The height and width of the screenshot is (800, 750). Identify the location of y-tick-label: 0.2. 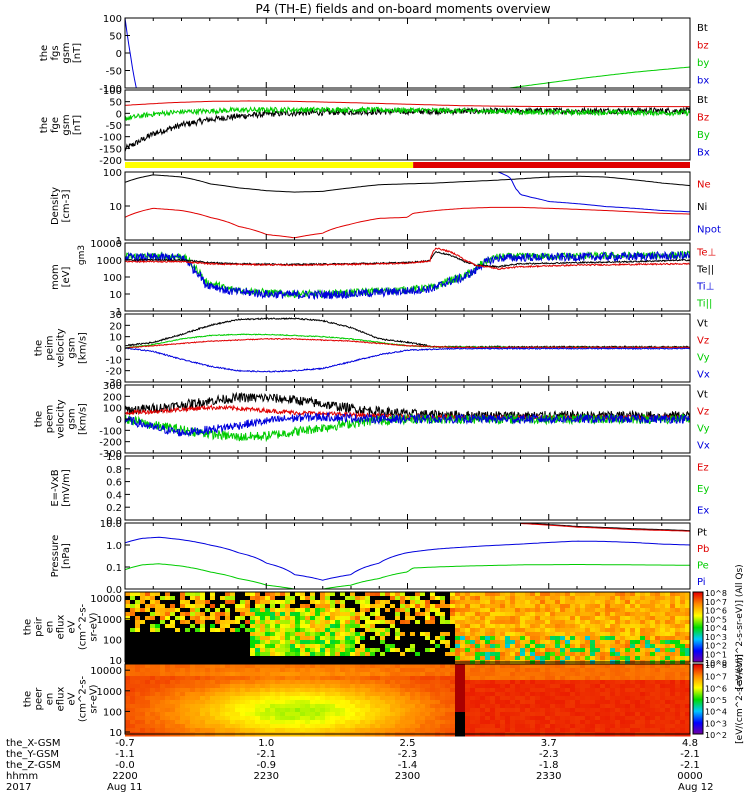
(114, 508).